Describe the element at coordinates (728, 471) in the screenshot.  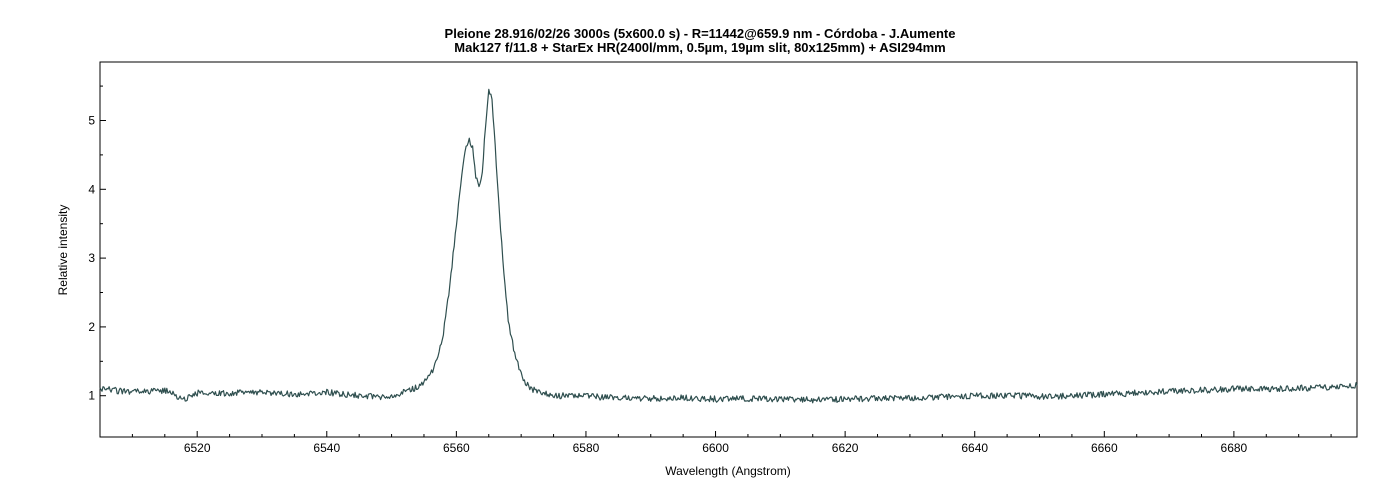
I see `x-axis-label: Wavelength (Angstrom)` at that location.